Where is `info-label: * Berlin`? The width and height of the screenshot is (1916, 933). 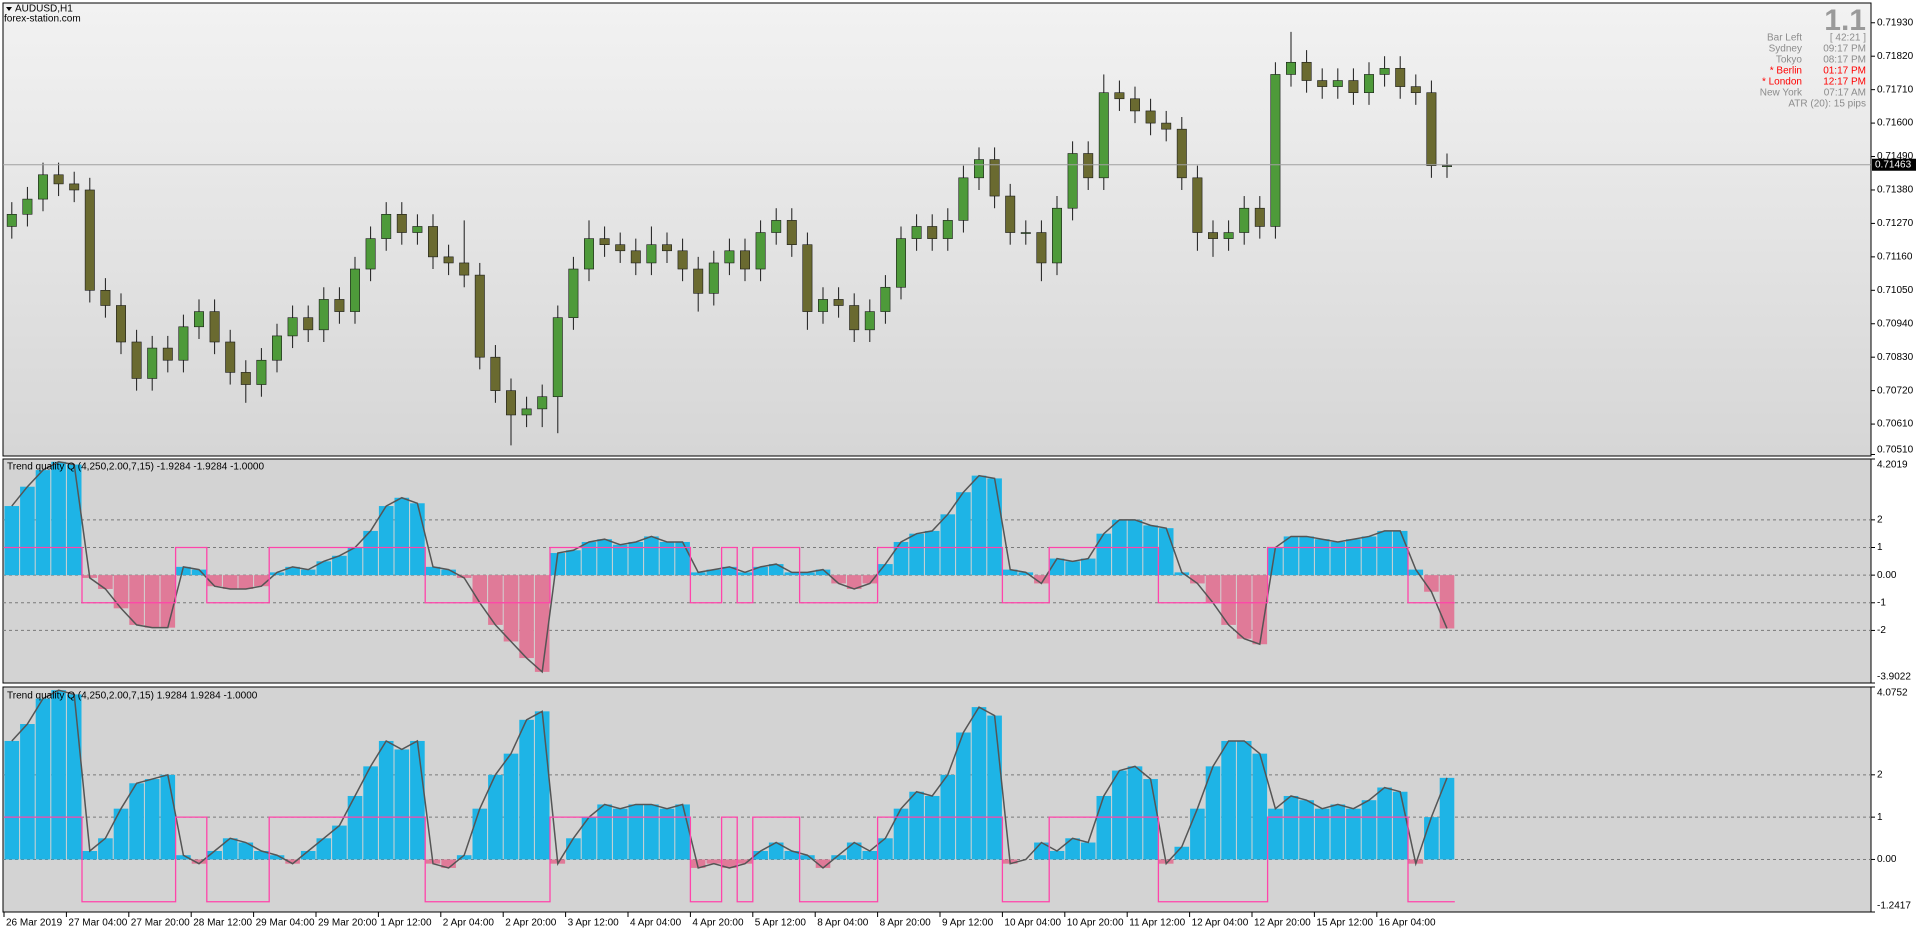
info-label: * Berlin is located at coordinates (1786, 71).